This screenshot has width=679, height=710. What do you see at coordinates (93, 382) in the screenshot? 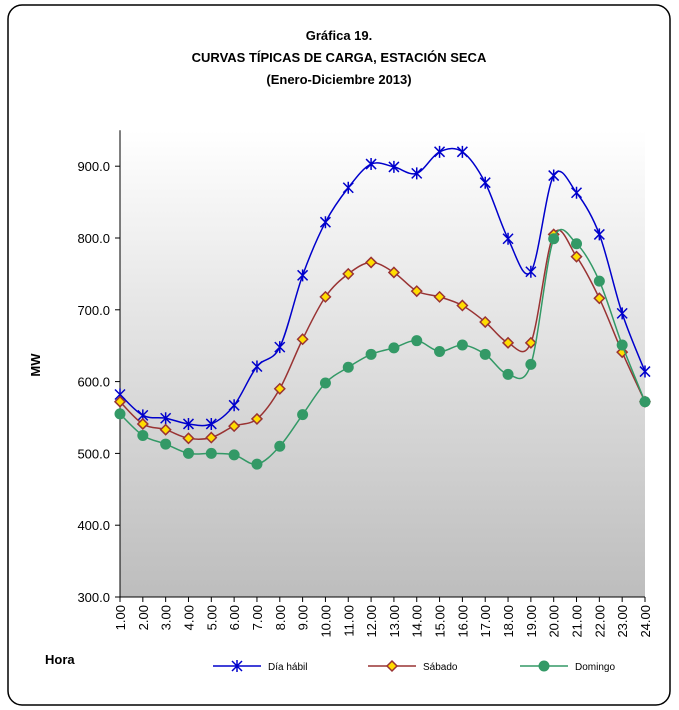
I see `y-tick-label: 600.0` at bounding box center [93, 382].